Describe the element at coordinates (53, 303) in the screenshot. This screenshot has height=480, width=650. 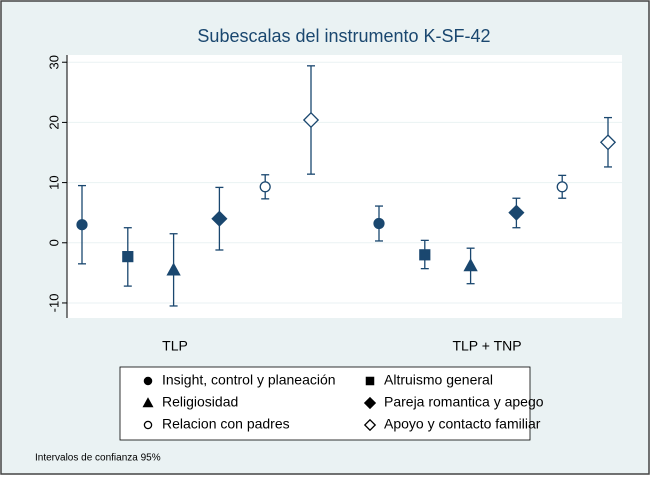
I see `y-tick-label: -10` at that location.